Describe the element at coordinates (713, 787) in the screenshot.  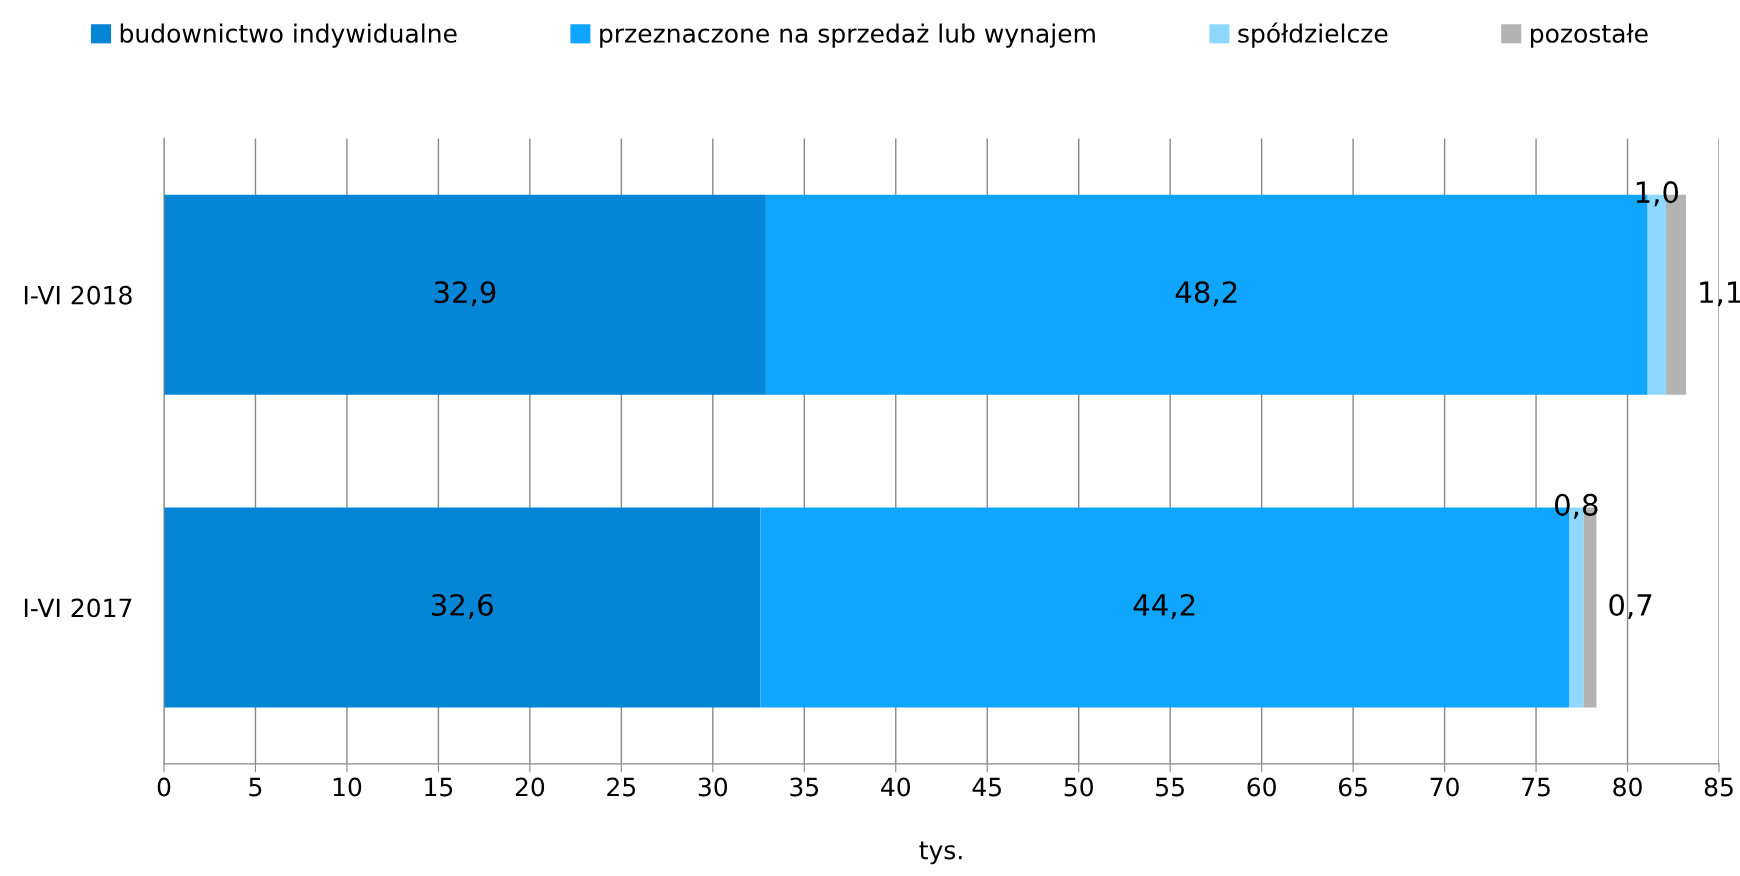
I see `x-tick-label: 30` at that location.